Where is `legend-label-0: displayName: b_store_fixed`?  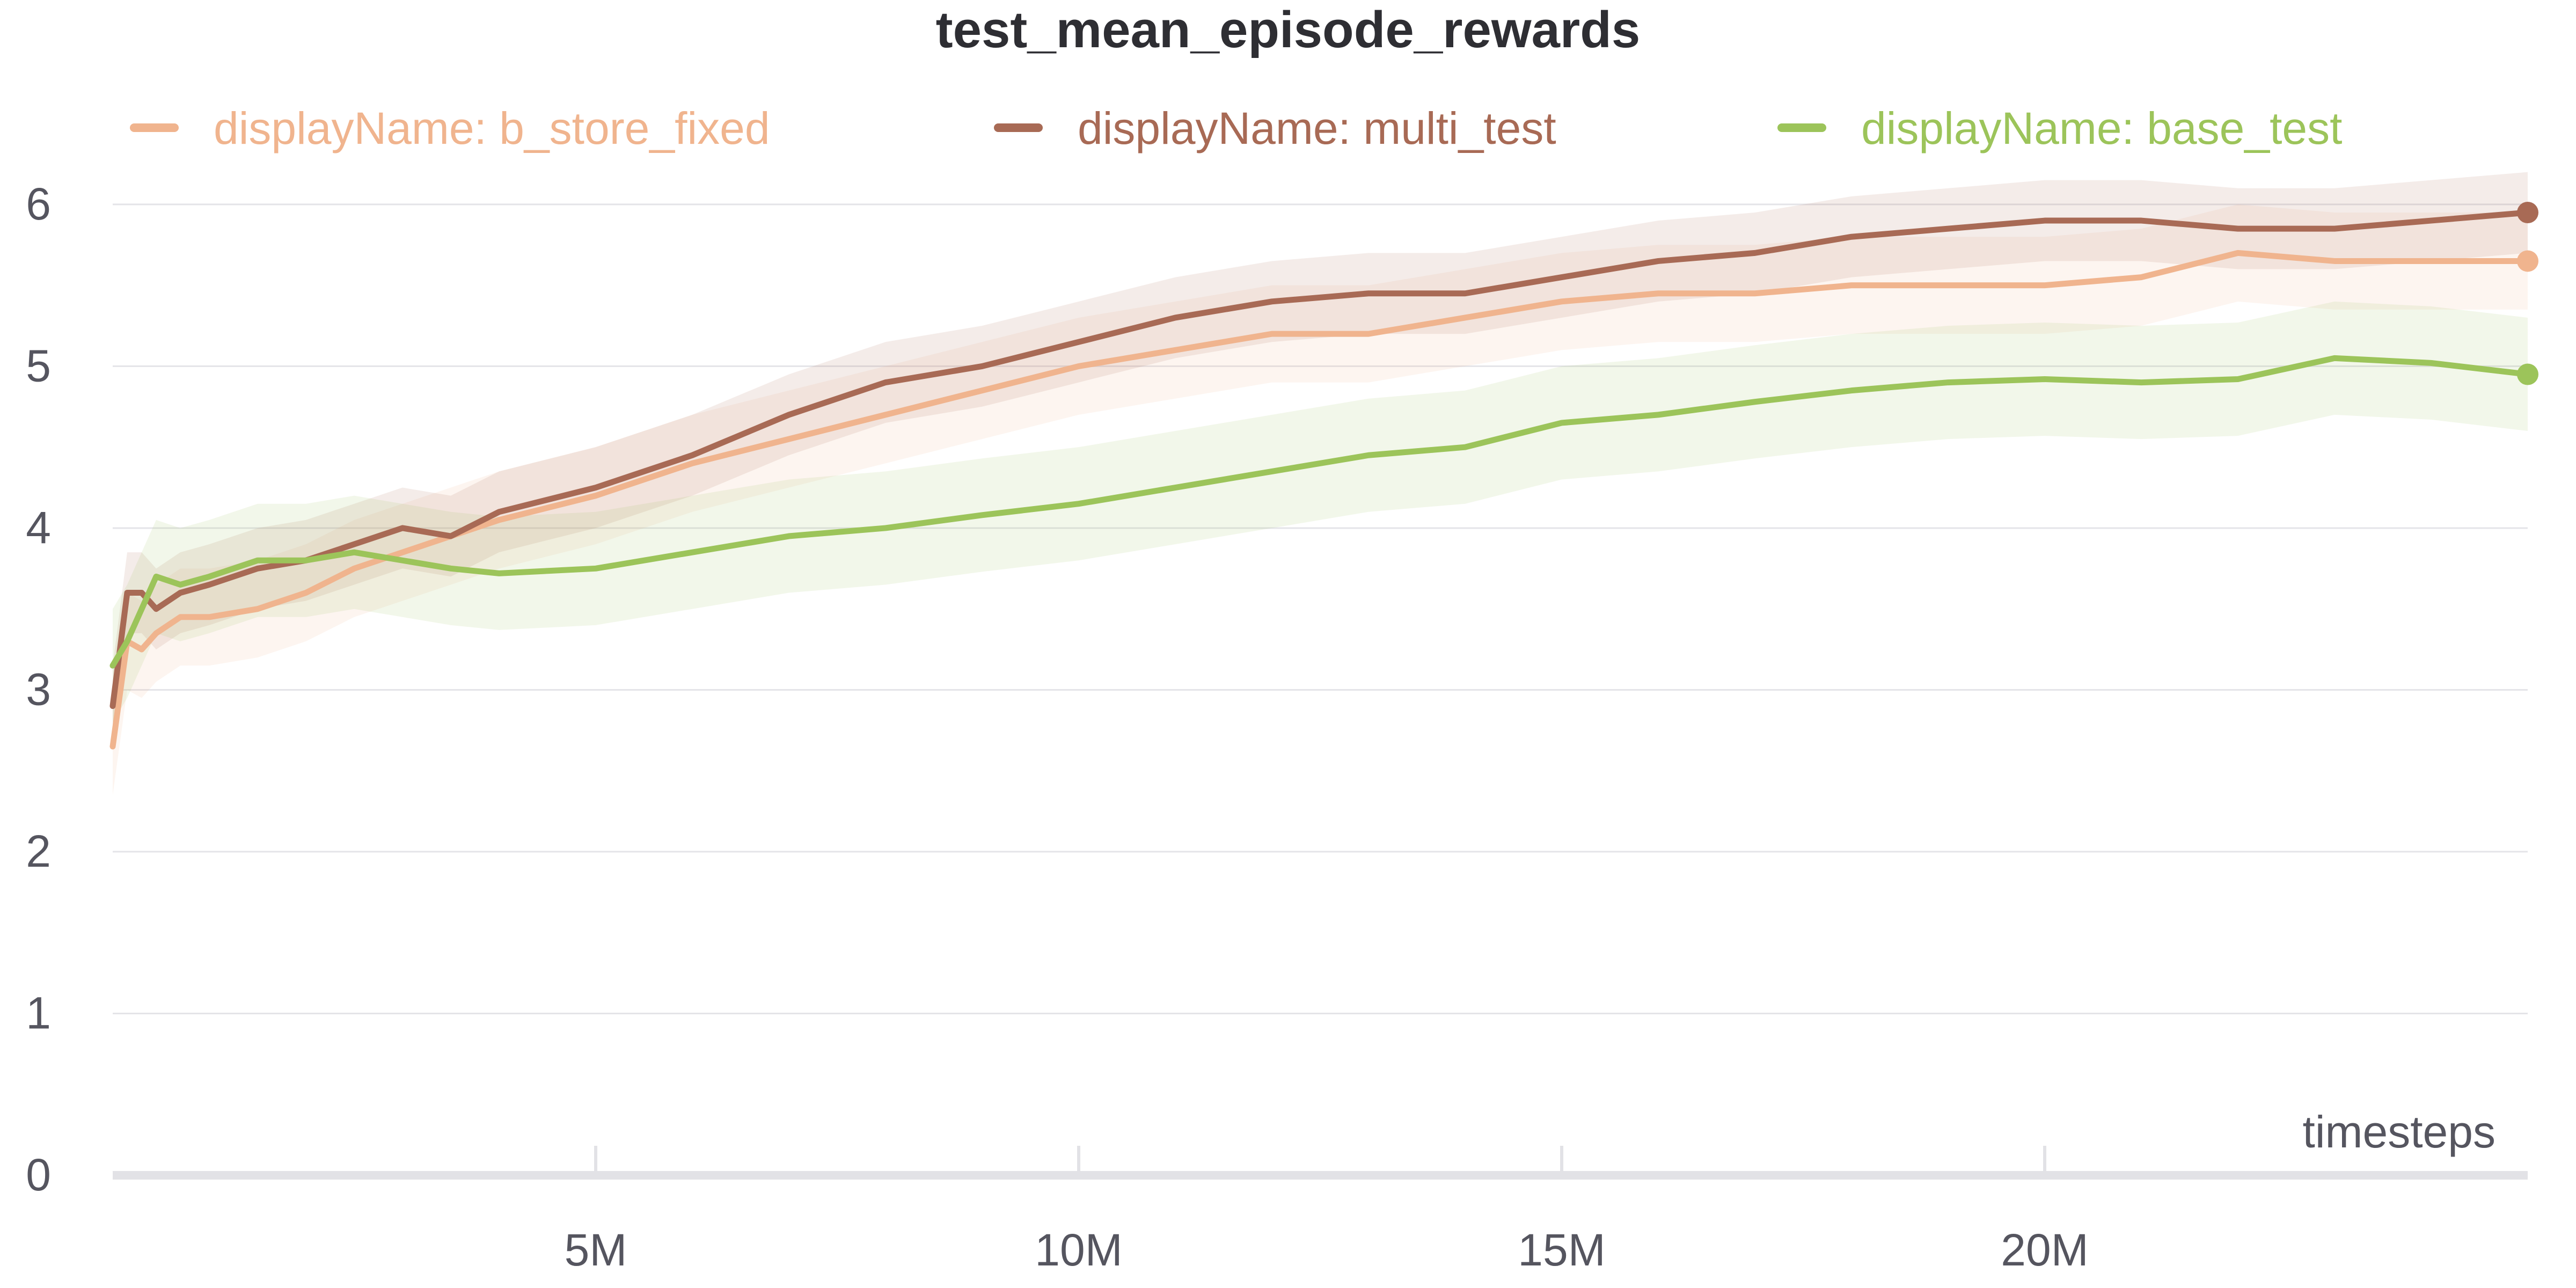 legend-label-0: displayName: b_store_fixed is located at coordinates (492, 128).